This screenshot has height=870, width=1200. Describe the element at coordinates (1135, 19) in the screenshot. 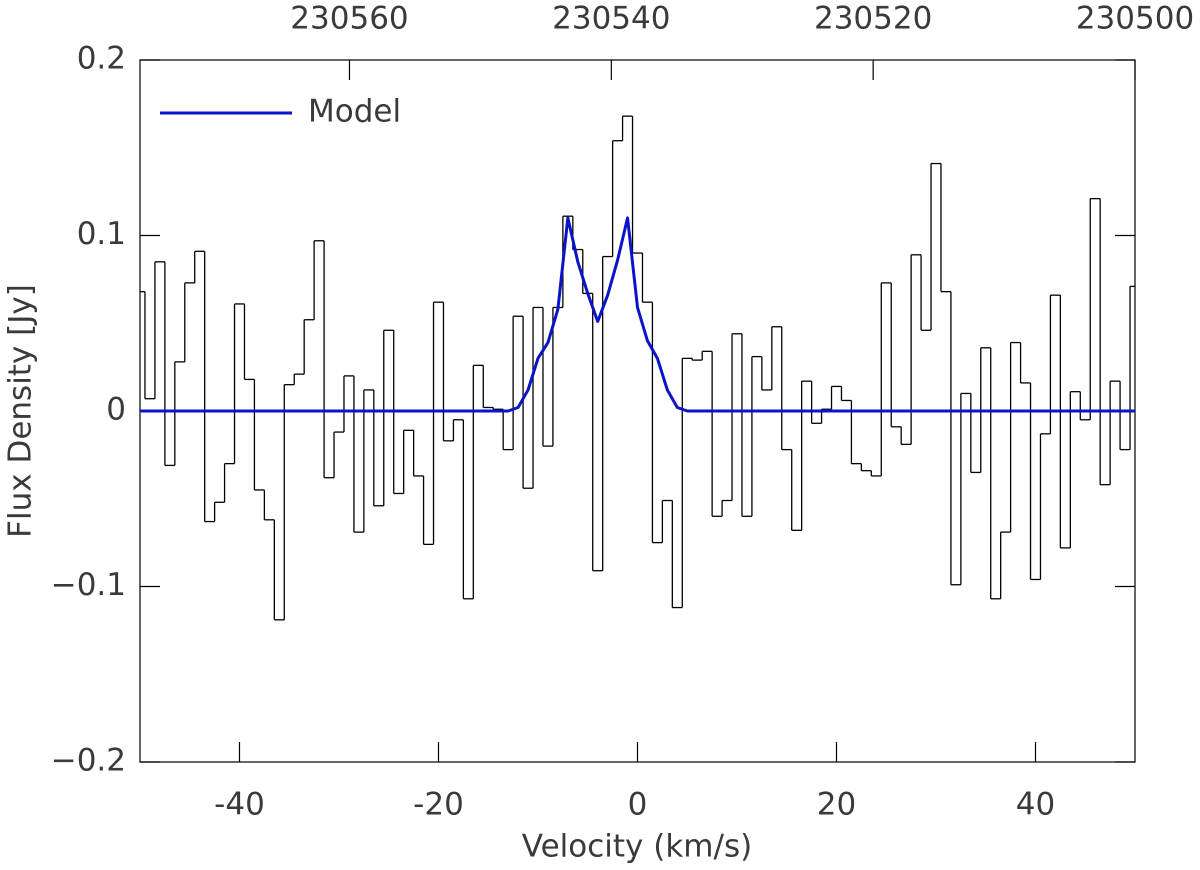

I see `x2-tick-label: 230500` at that location.